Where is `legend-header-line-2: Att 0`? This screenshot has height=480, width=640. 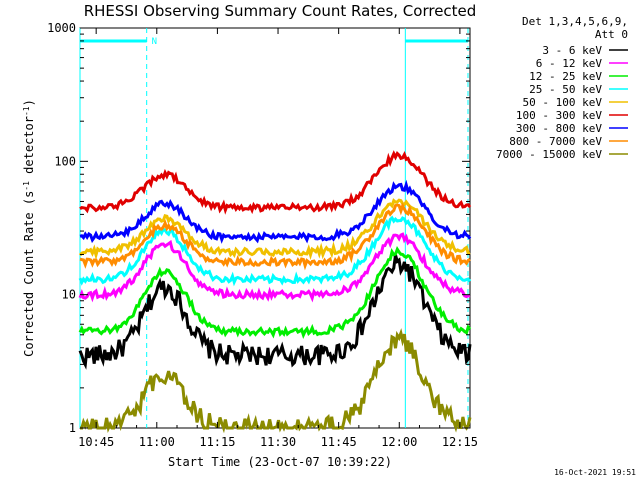 legend-header-line-2: Att 0 is located at coordinates (611, 34).